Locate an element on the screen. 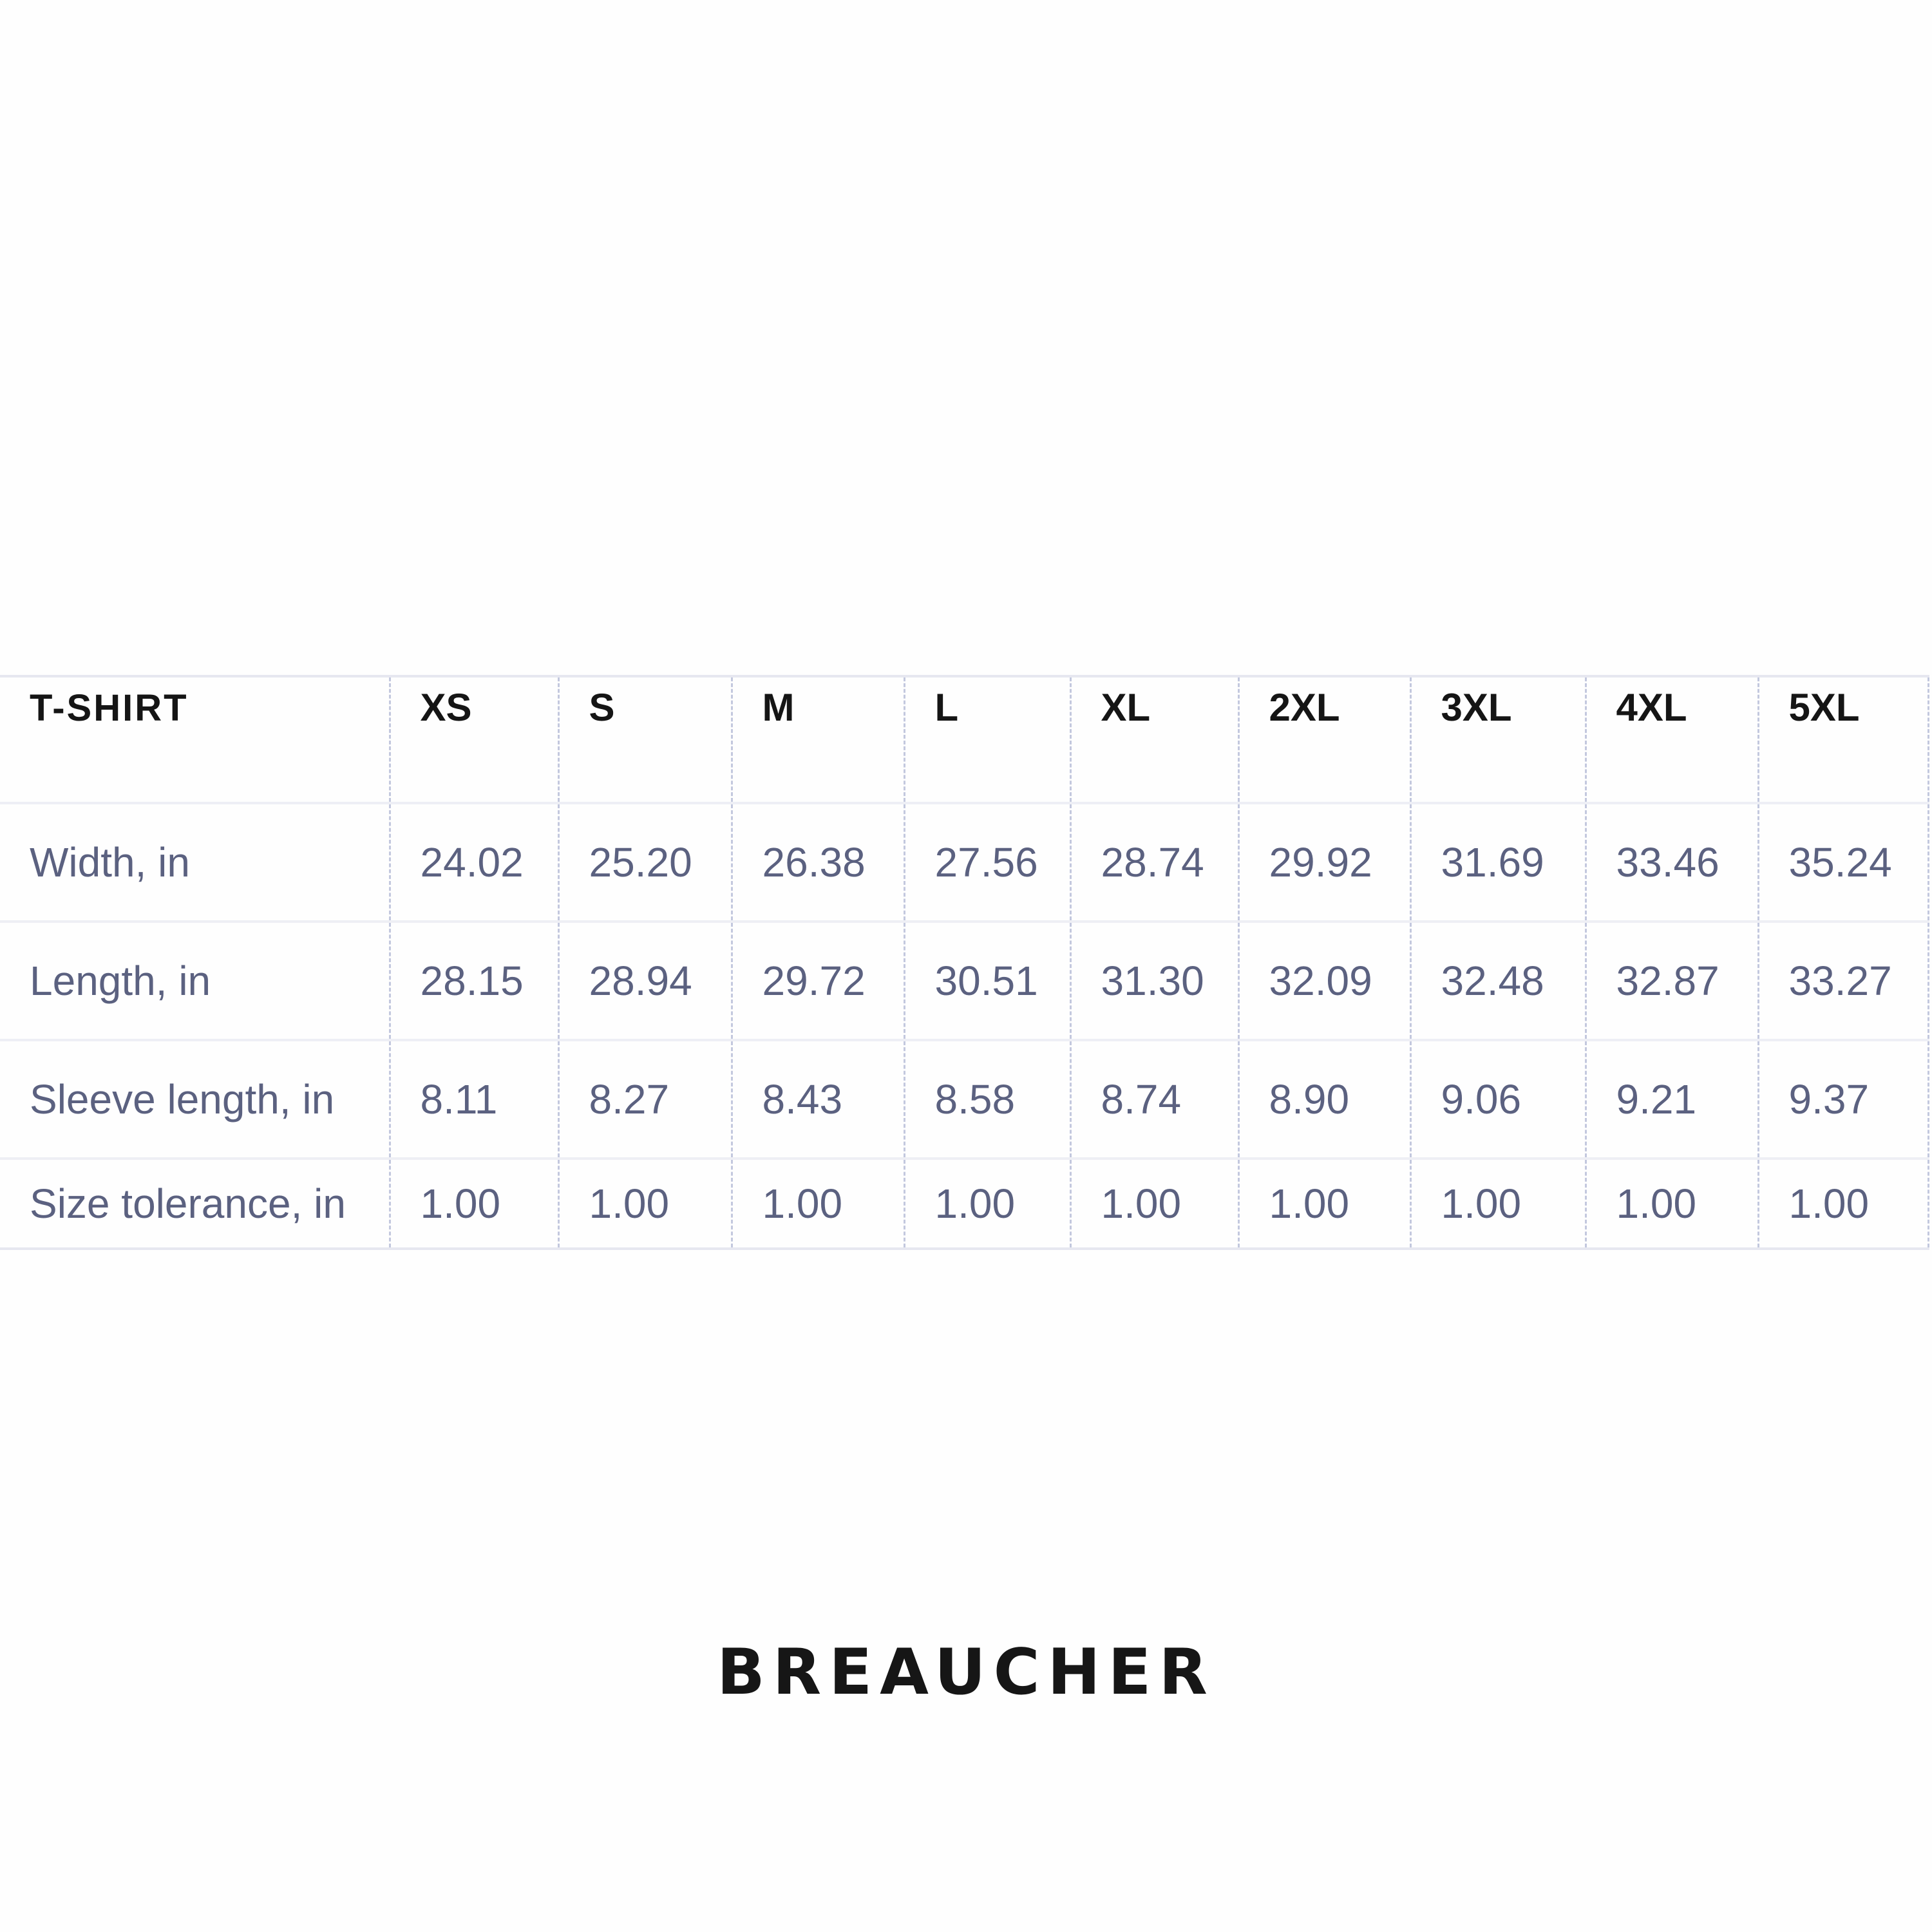  row-label: Length, in is located at coordinates (195, 981).